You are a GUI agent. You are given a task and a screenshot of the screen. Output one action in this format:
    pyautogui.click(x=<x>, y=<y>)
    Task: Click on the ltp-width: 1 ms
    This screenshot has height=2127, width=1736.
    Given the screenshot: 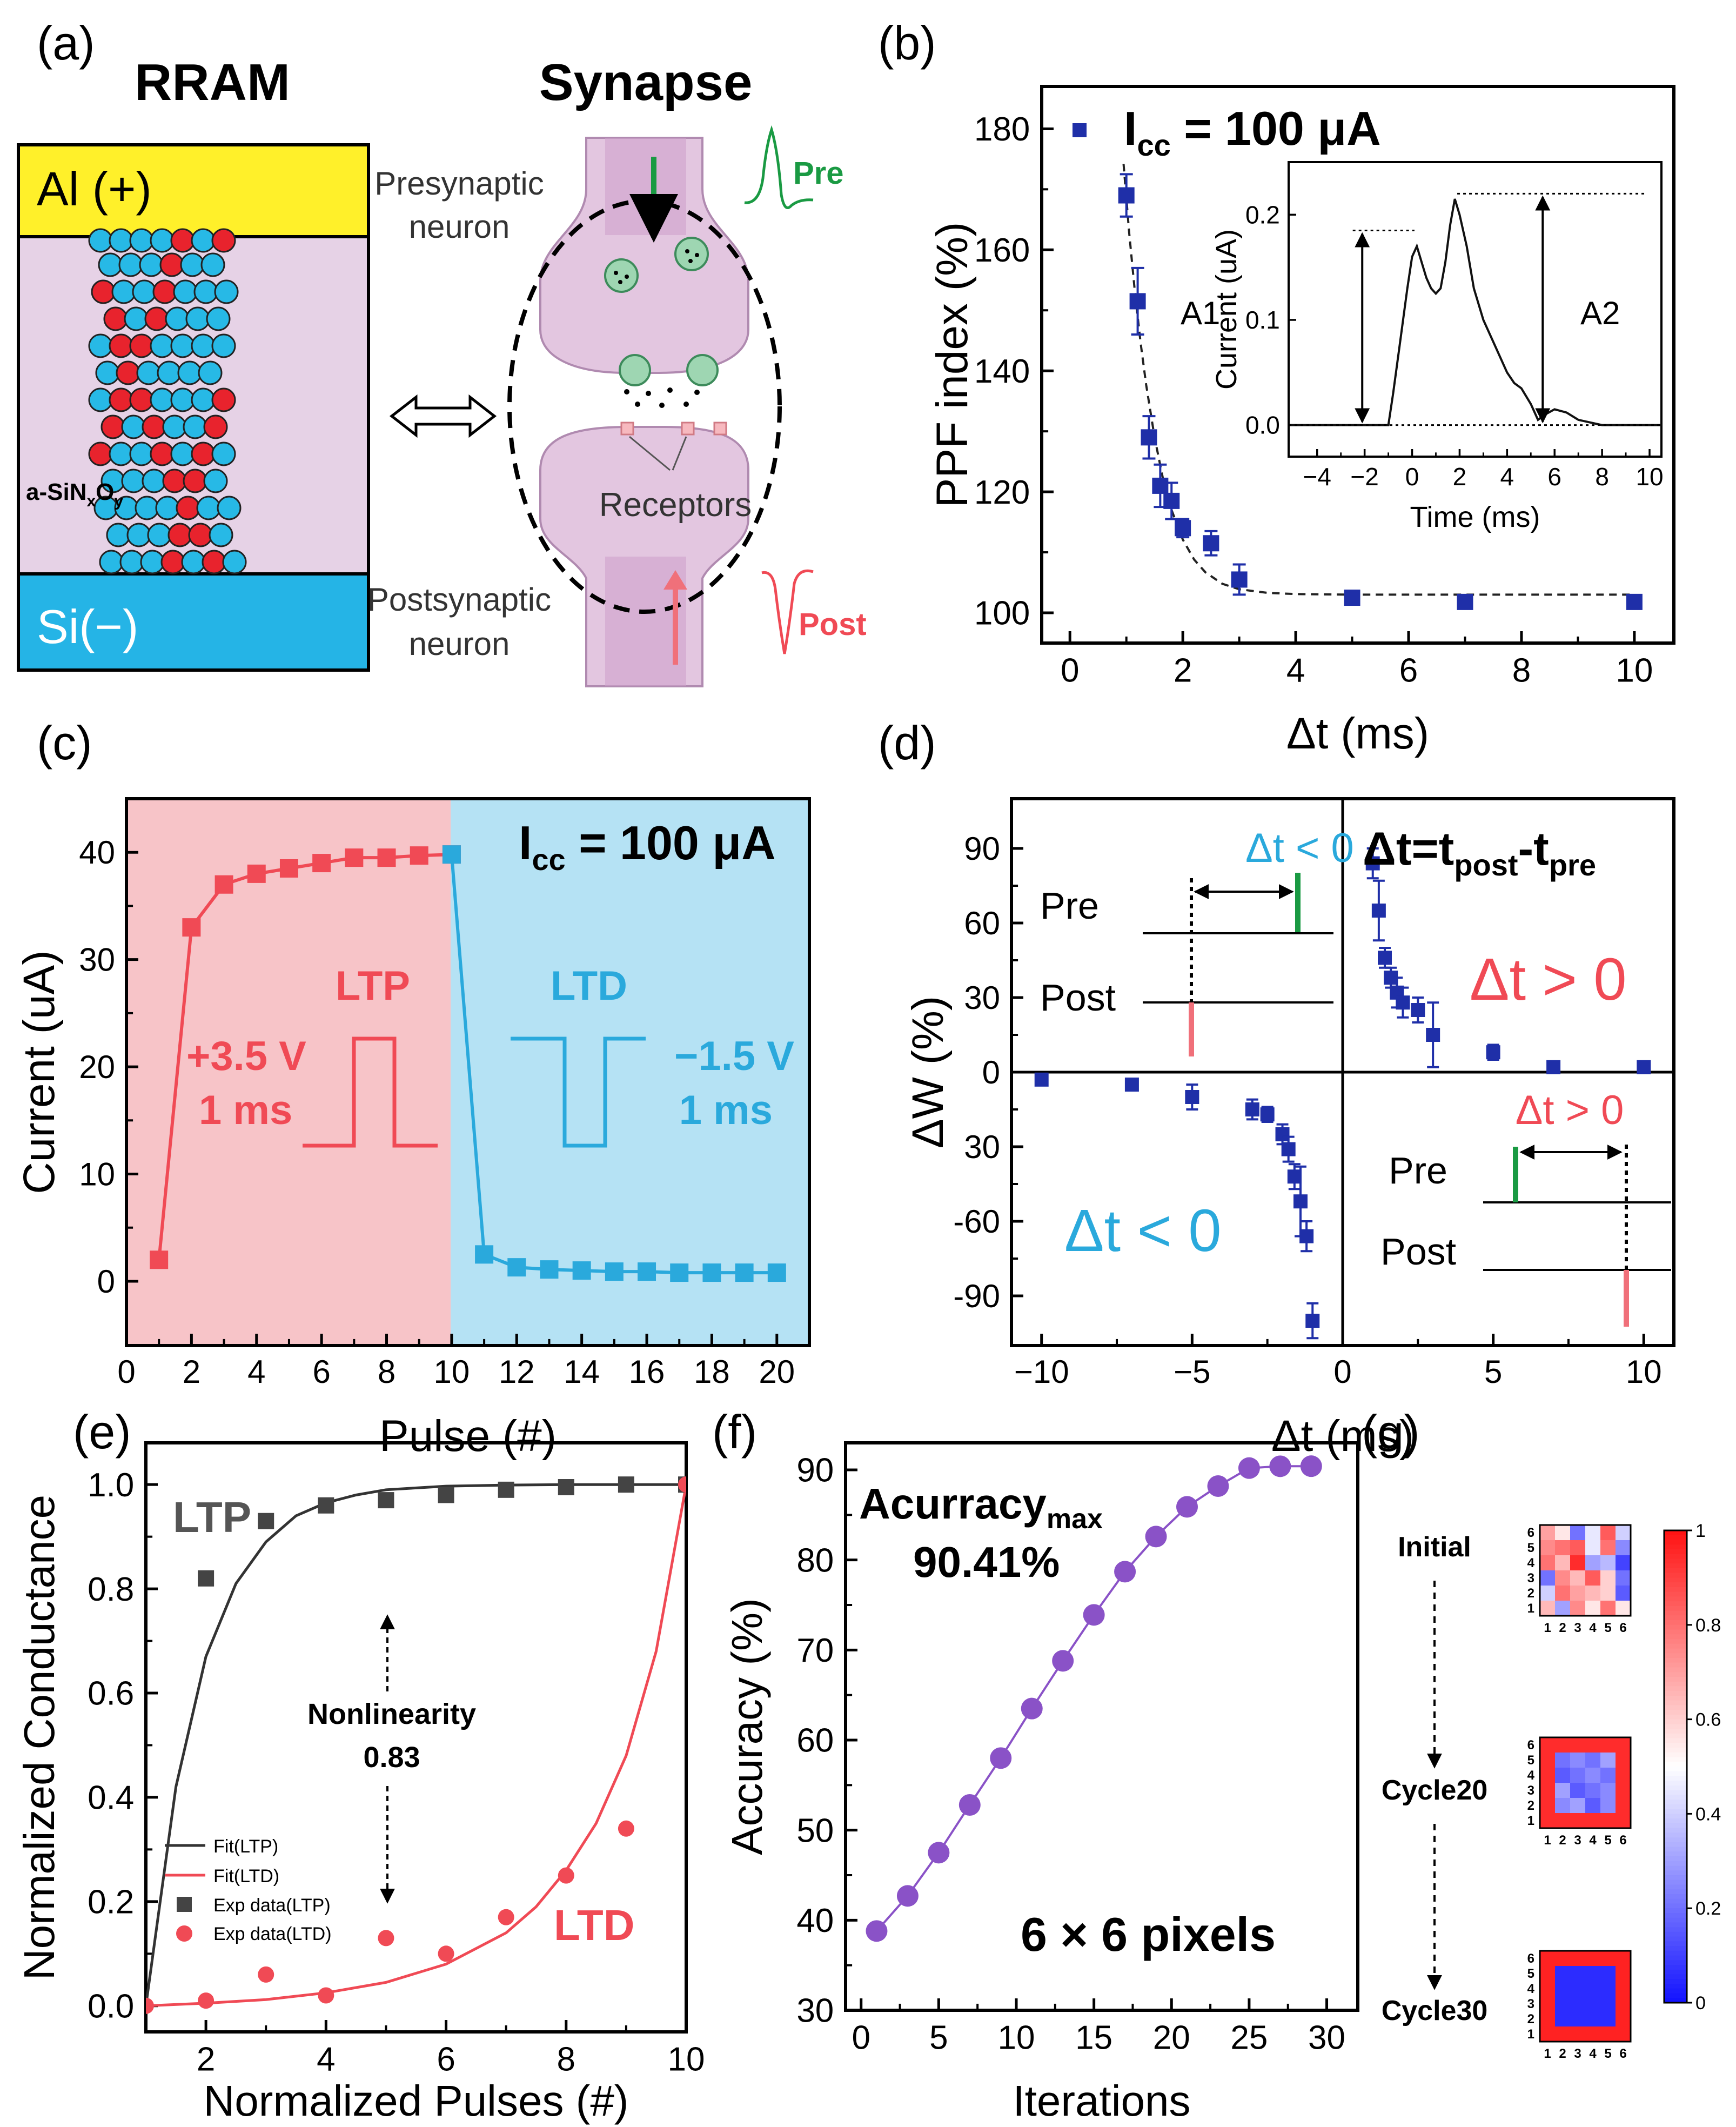 What is the action you would take?
    pyautogui.click(x=246, y=1110)
    